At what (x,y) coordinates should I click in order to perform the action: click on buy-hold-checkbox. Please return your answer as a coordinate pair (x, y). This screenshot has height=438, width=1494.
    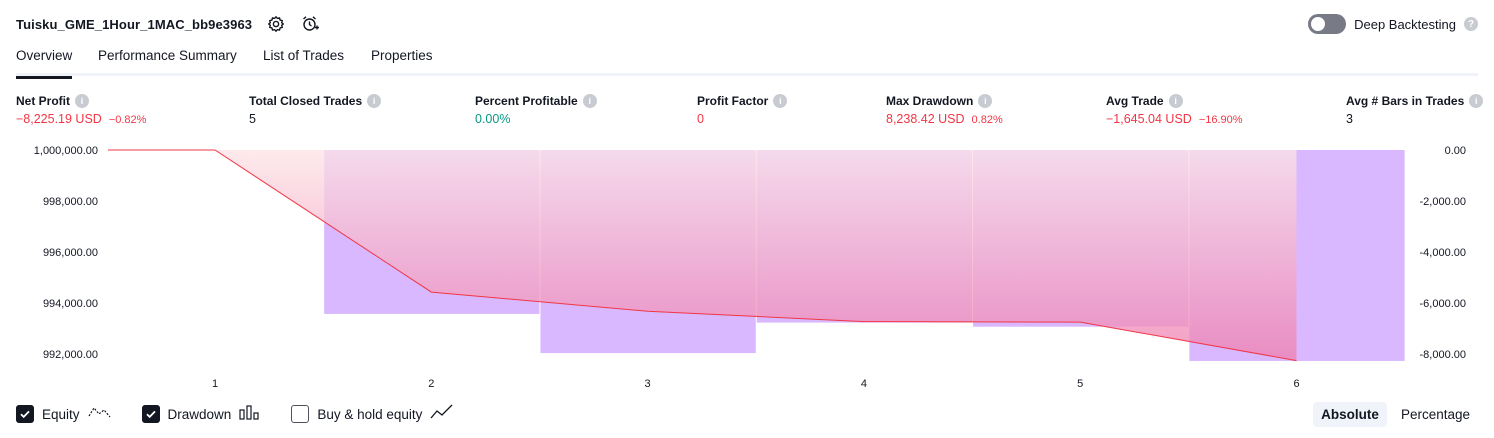
    Looking at the image, I should click on (300, 414).